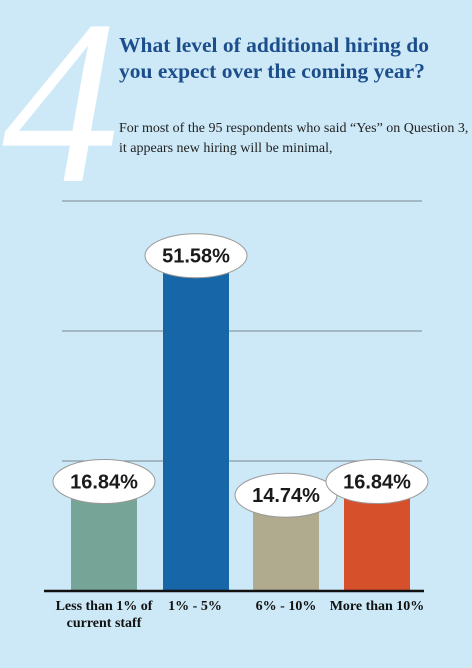 The image size is (472, 668). I want to click on data-label-3: 16.84%, so click(377, 483).